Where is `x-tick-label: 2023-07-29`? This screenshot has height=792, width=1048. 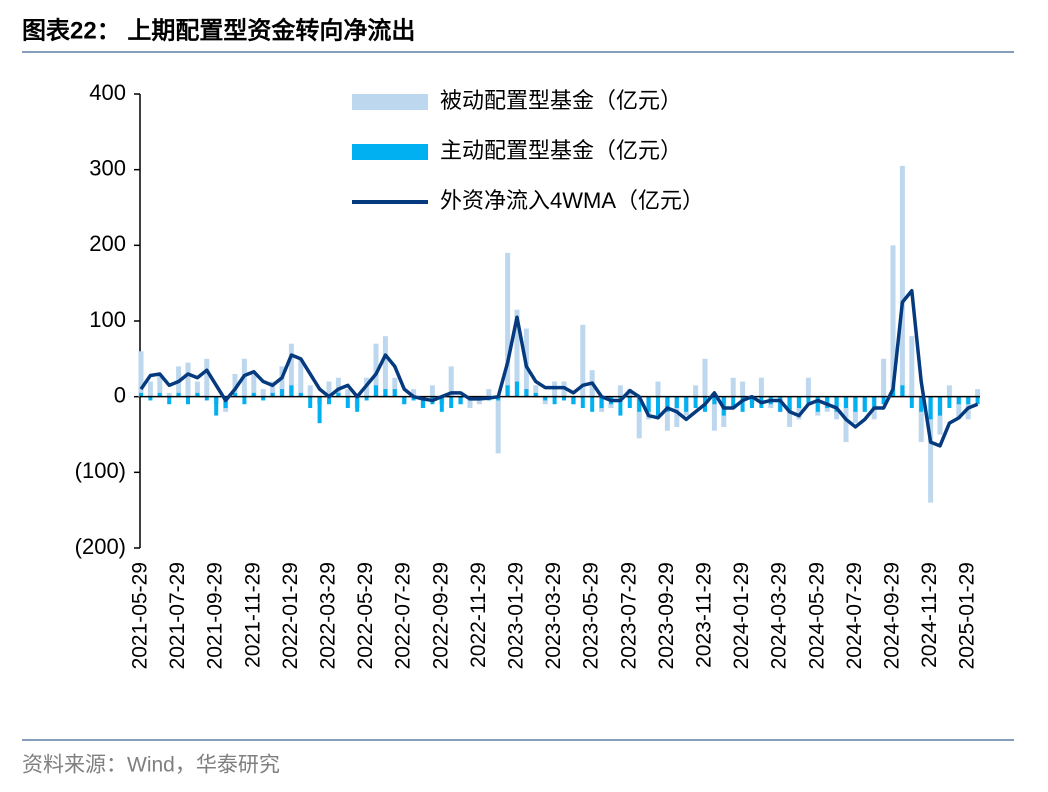 x-tick-label: 2023-07-29 is located at coordinates (628, 615).